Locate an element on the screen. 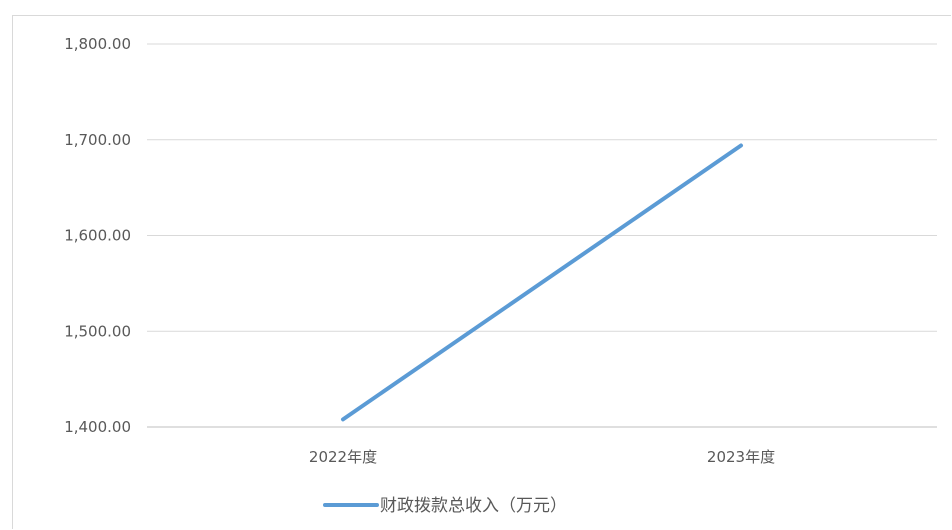 The height and width of the screenshot is (530, 952). y-axis-tick-labels: 1,400.00 1,500.00 1,600.00 1,700.00 1,800.00 is located at coordinates (97, 235).